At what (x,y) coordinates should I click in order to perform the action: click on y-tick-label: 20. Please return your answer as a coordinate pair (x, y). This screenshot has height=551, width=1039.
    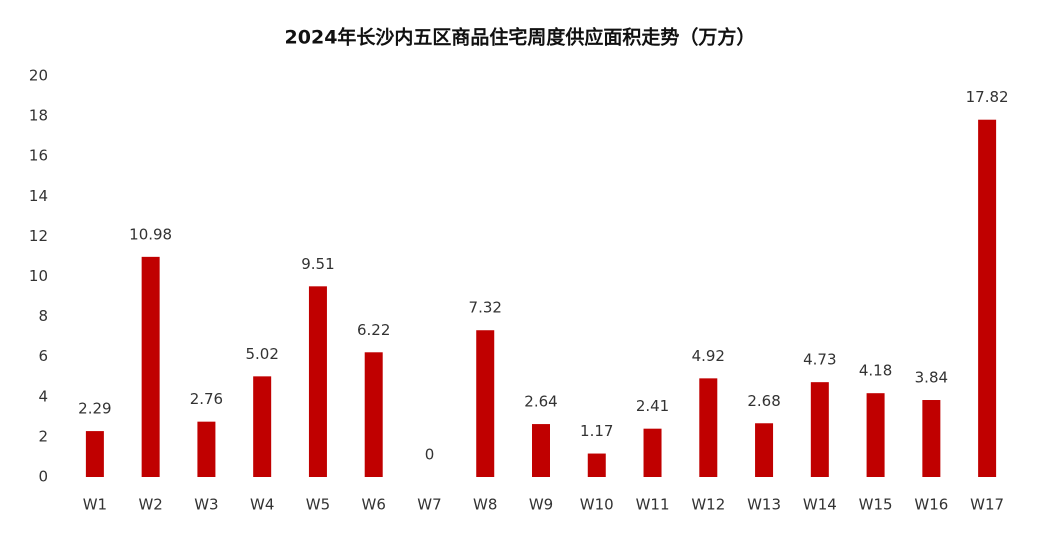
    Looking at the image, I should click on (38, 76).